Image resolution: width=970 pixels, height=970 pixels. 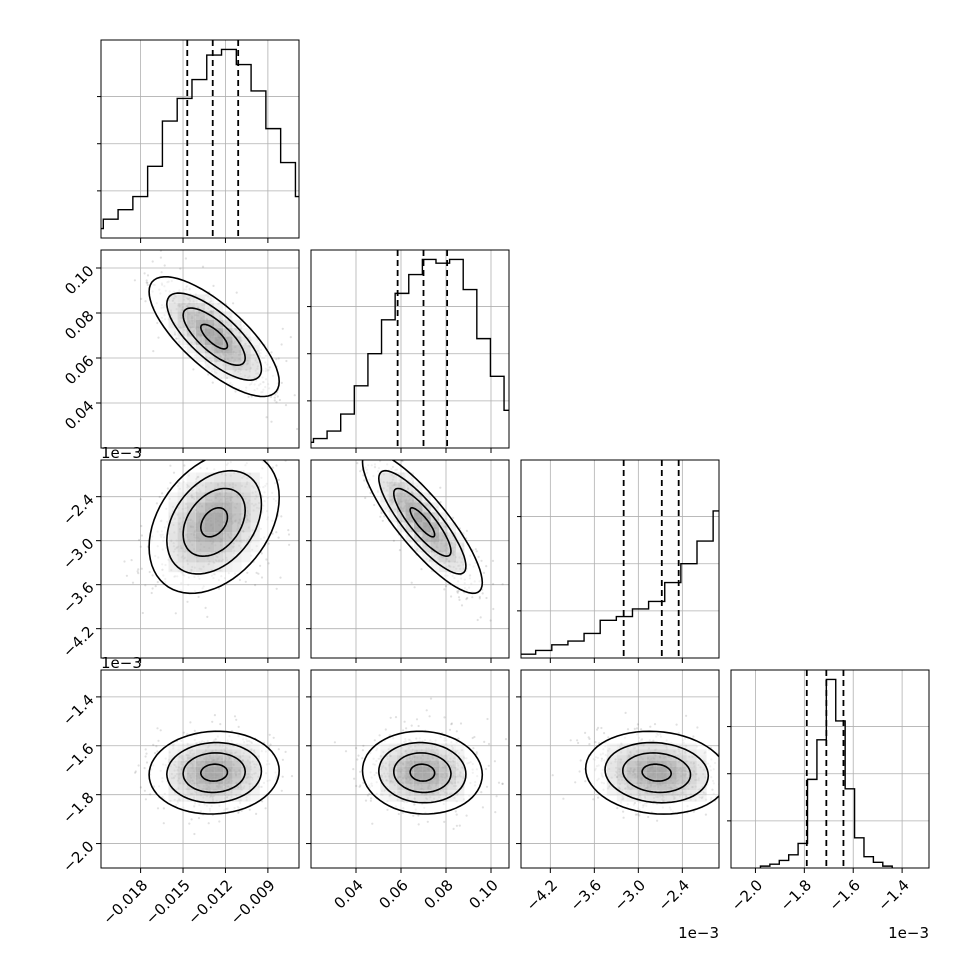 What do you see at coordinates (79, 415) in the screenshot?
I see `y-tick-label: 0.04` at bounding box center [79, 415].